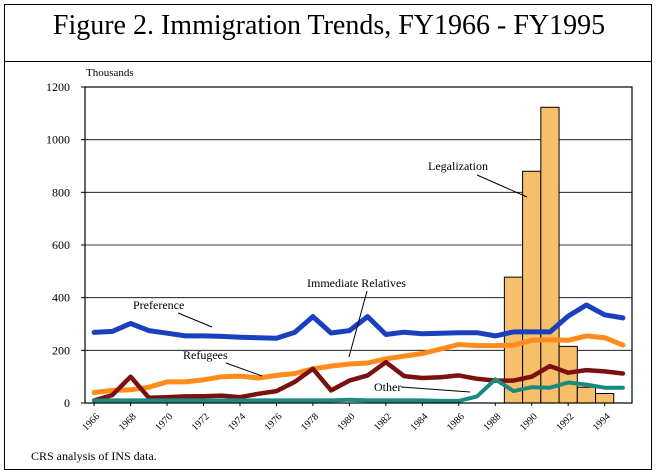  I want to click on x-tick-label: 1972, so click(201, 422).